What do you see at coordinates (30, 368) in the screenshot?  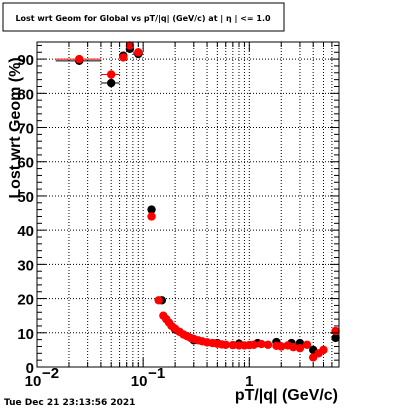 I see `y-tick-label: 0` at bounding box center [30, 368].